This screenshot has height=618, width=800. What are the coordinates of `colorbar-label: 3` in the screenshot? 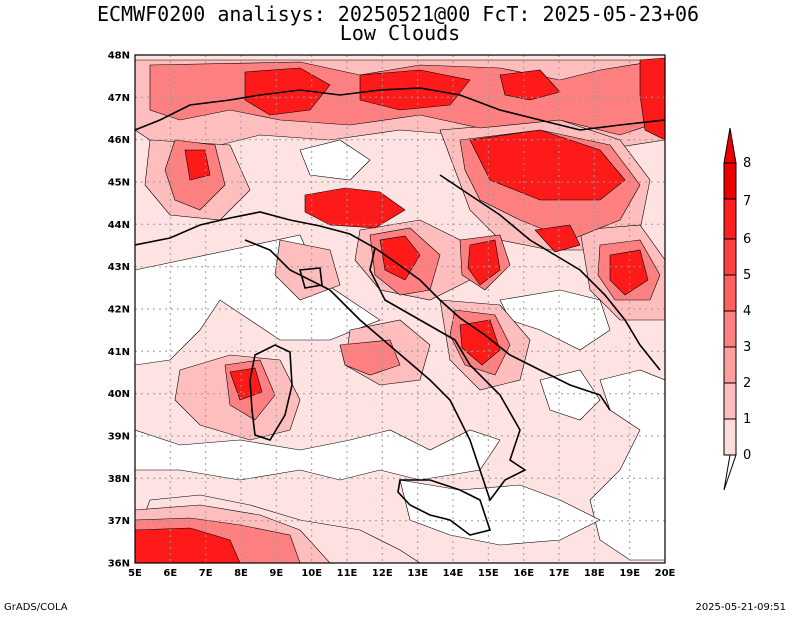 It's located at (747, 347).